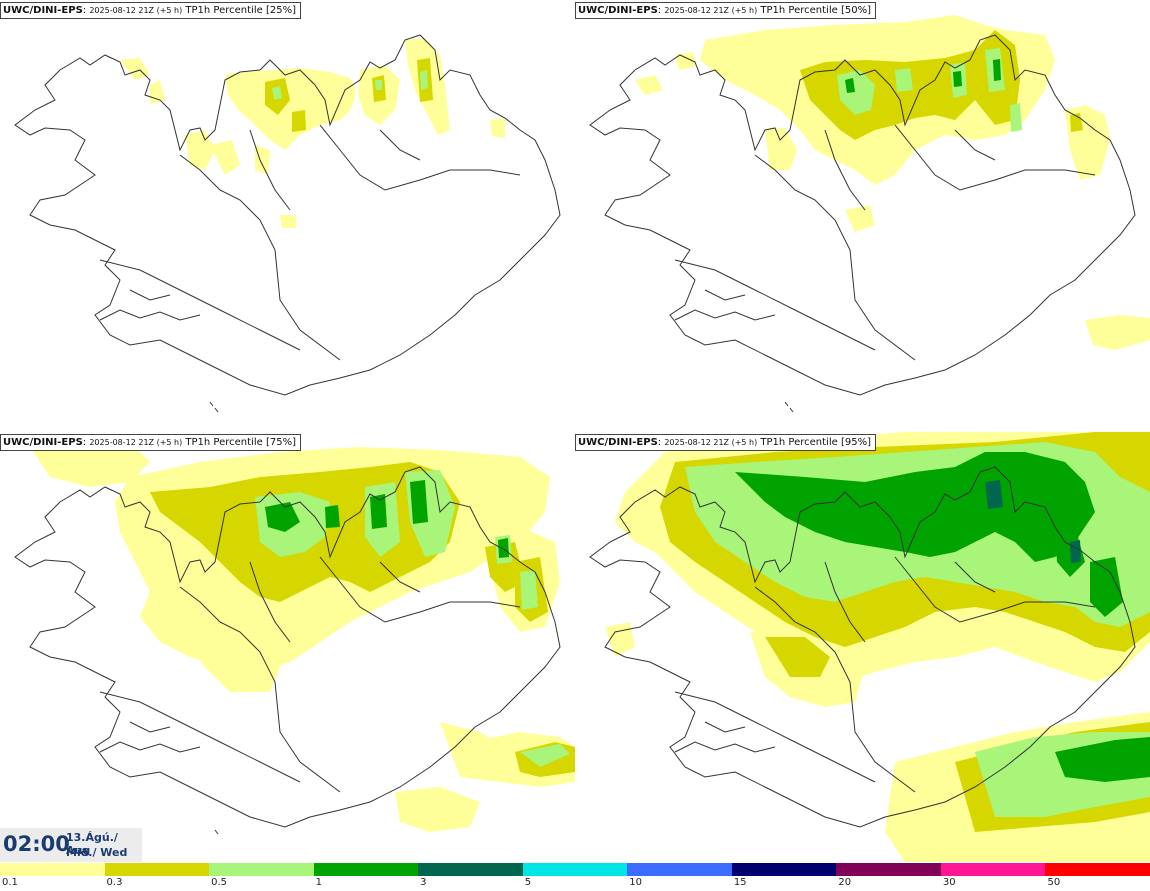 Image resolution: width=1150 pixels, height=891 pixels. What do you see at coordinates (97, 852) in the screenshot?
I see `valid-date-line2: Mið./ Wed` at bounding box center [97, 852].